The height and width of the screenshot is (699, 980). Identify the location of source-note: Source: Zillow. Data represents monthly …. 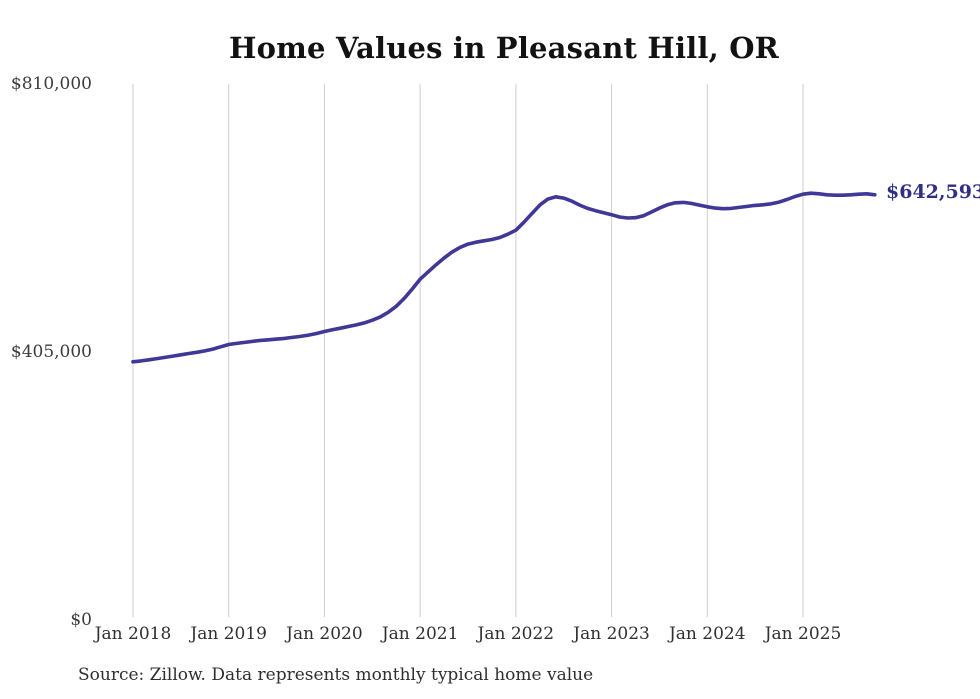
(336, 675).